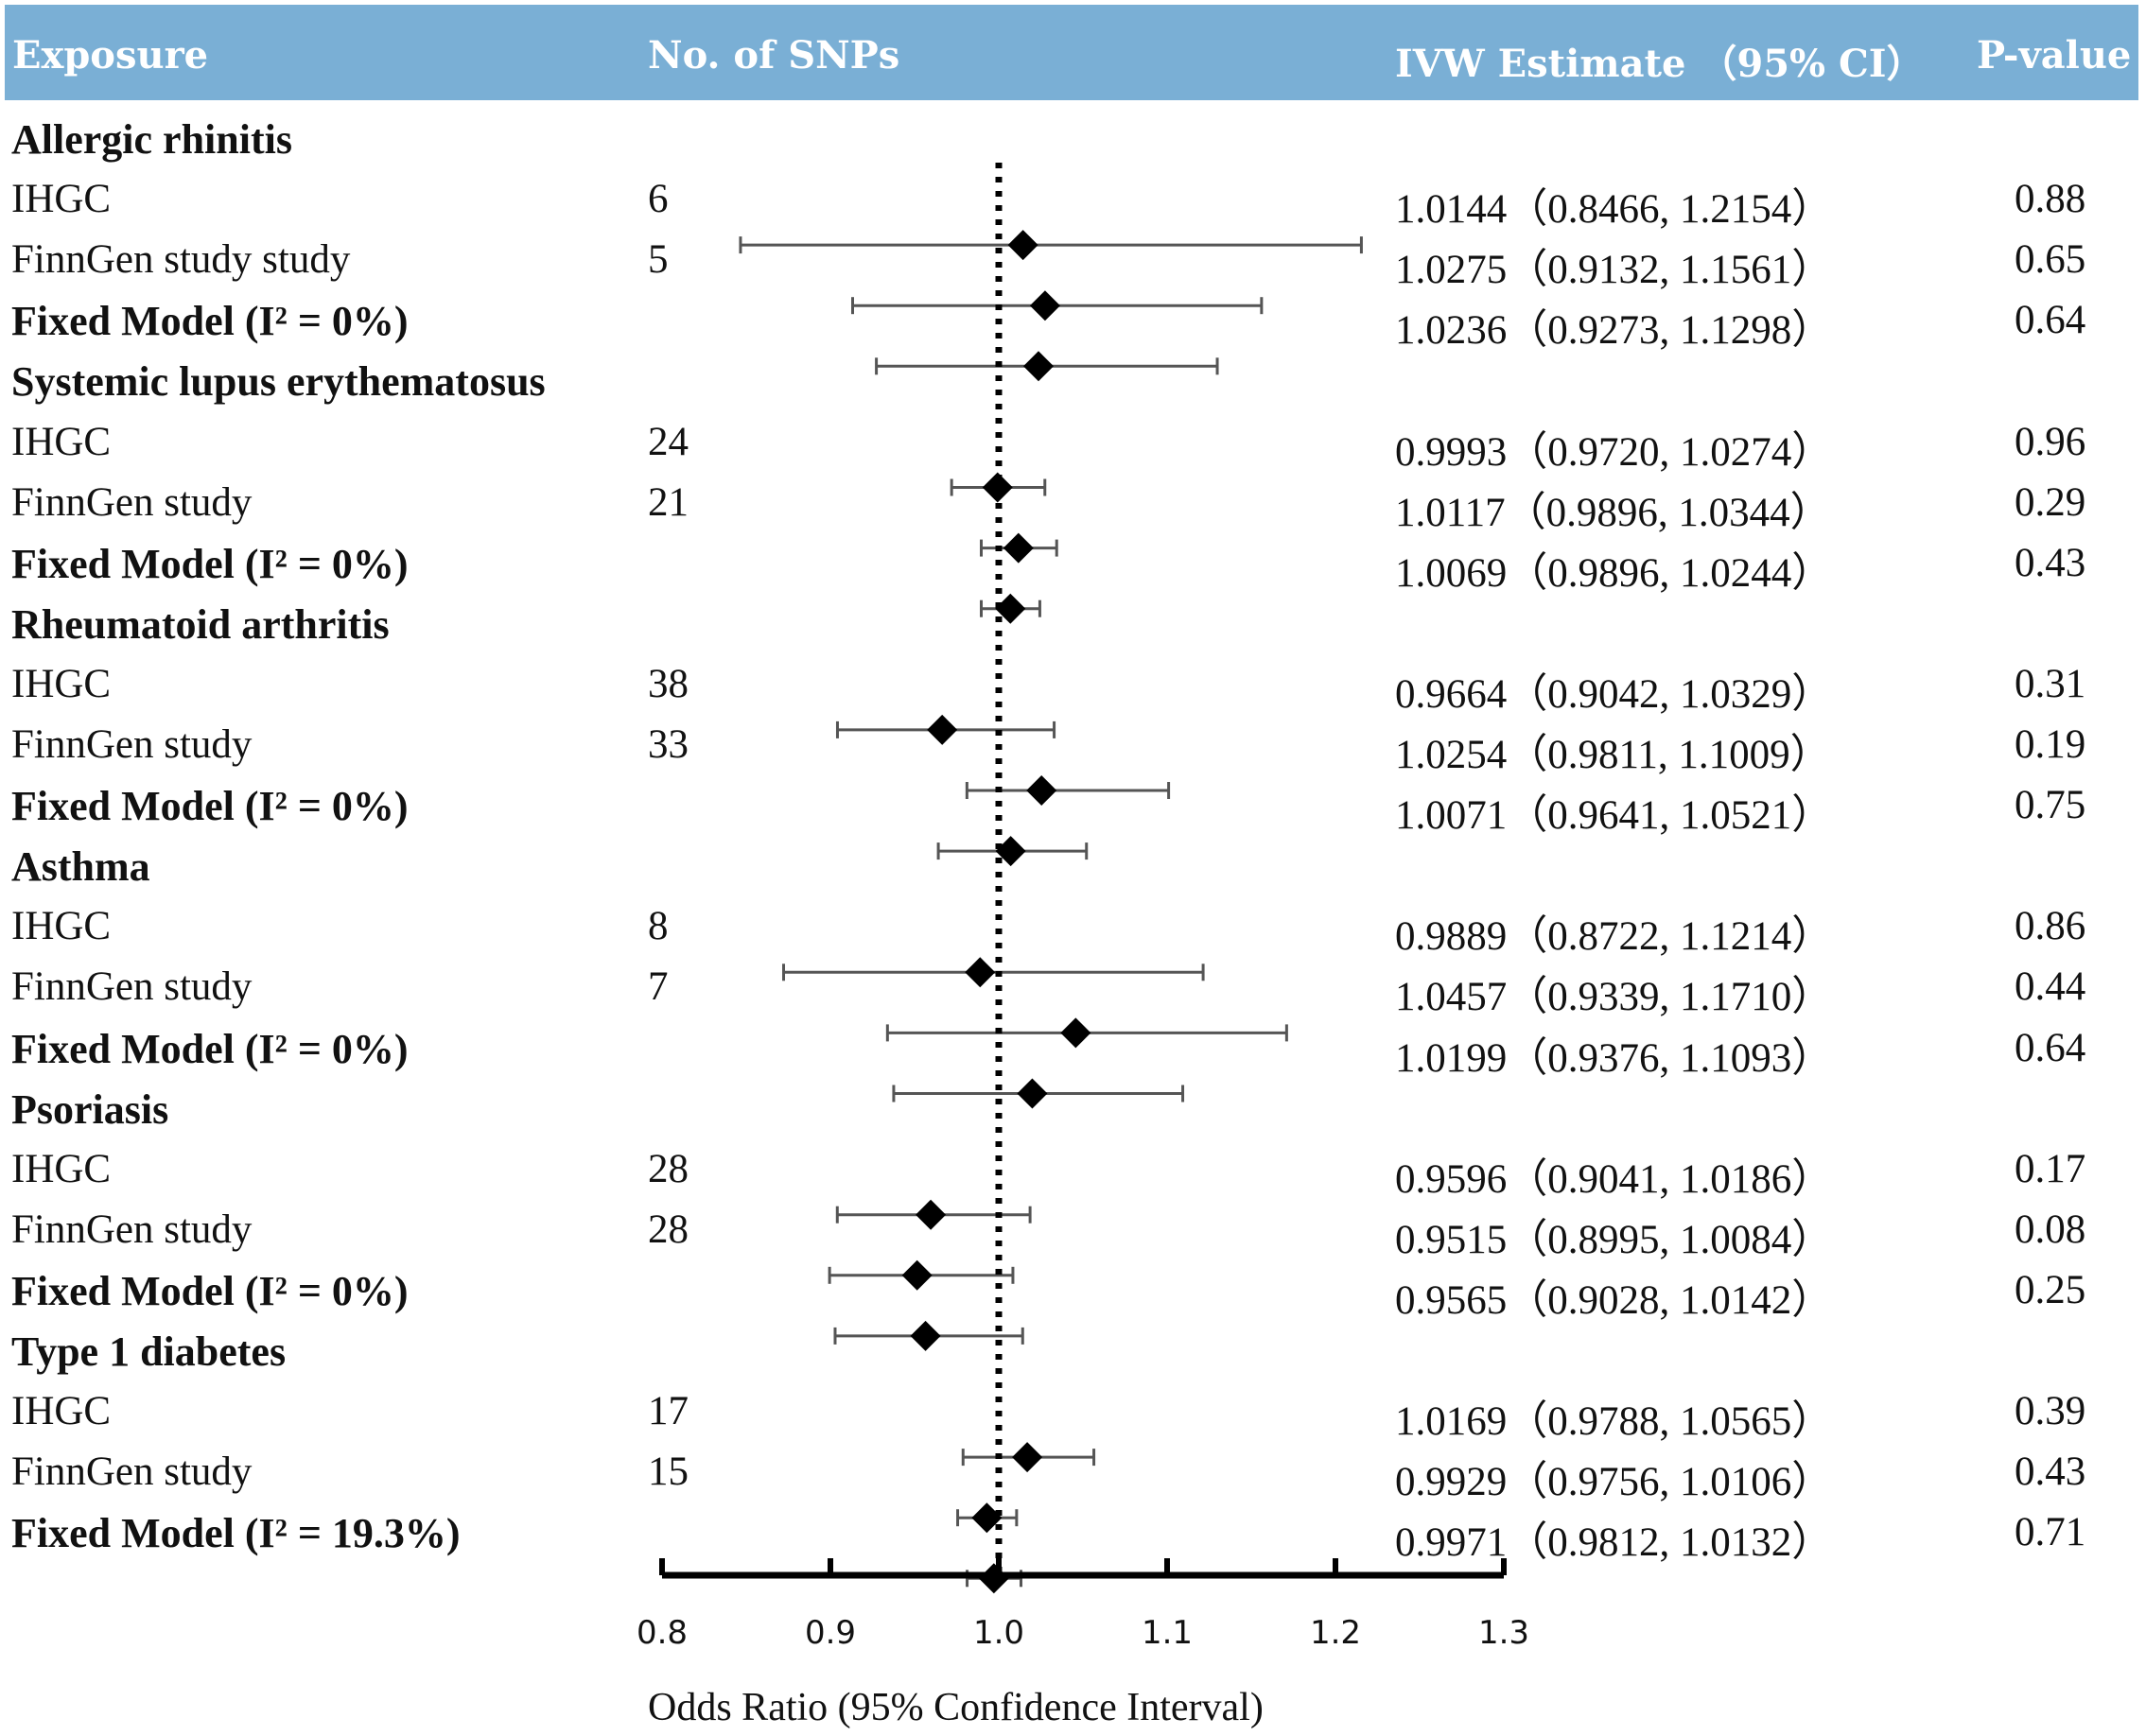 The image size is (2146, 1736). What do you see at coordinates (2050, 1411) in the screenshot?
I see `p-value: 0.39` at bounding box center [2050, 1411].